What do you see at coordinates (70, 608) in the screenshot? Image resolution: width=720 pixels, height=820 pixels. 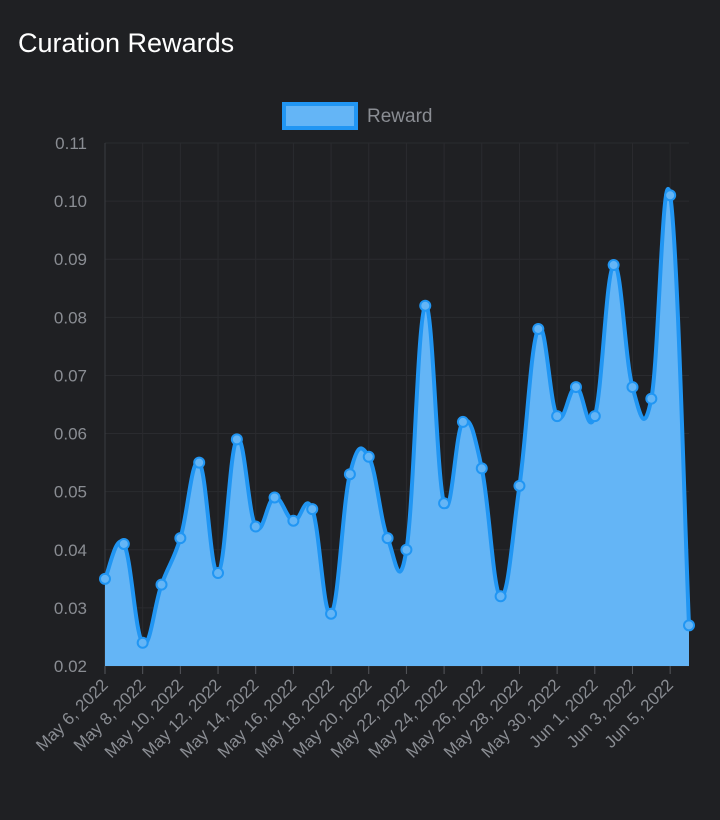 I see `y-tick-label: 0.03` at bounding box center [70, 608].